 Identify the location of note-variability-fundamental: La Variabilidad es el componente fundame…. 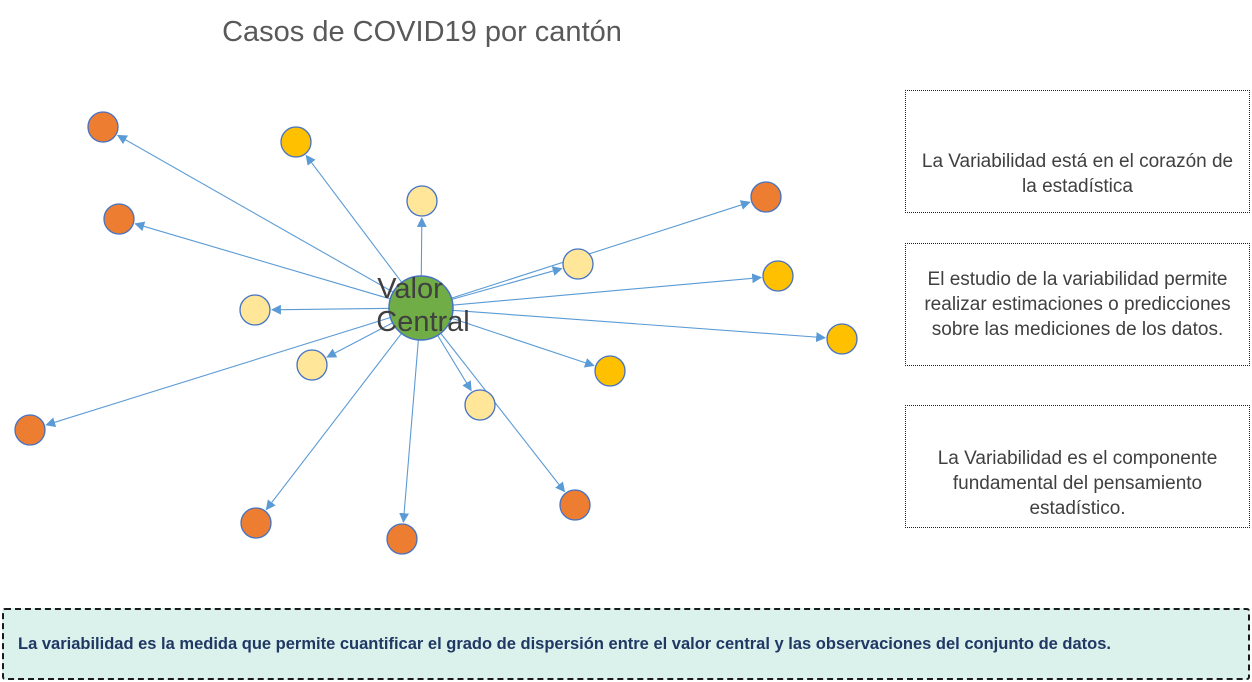
(1077, 466).